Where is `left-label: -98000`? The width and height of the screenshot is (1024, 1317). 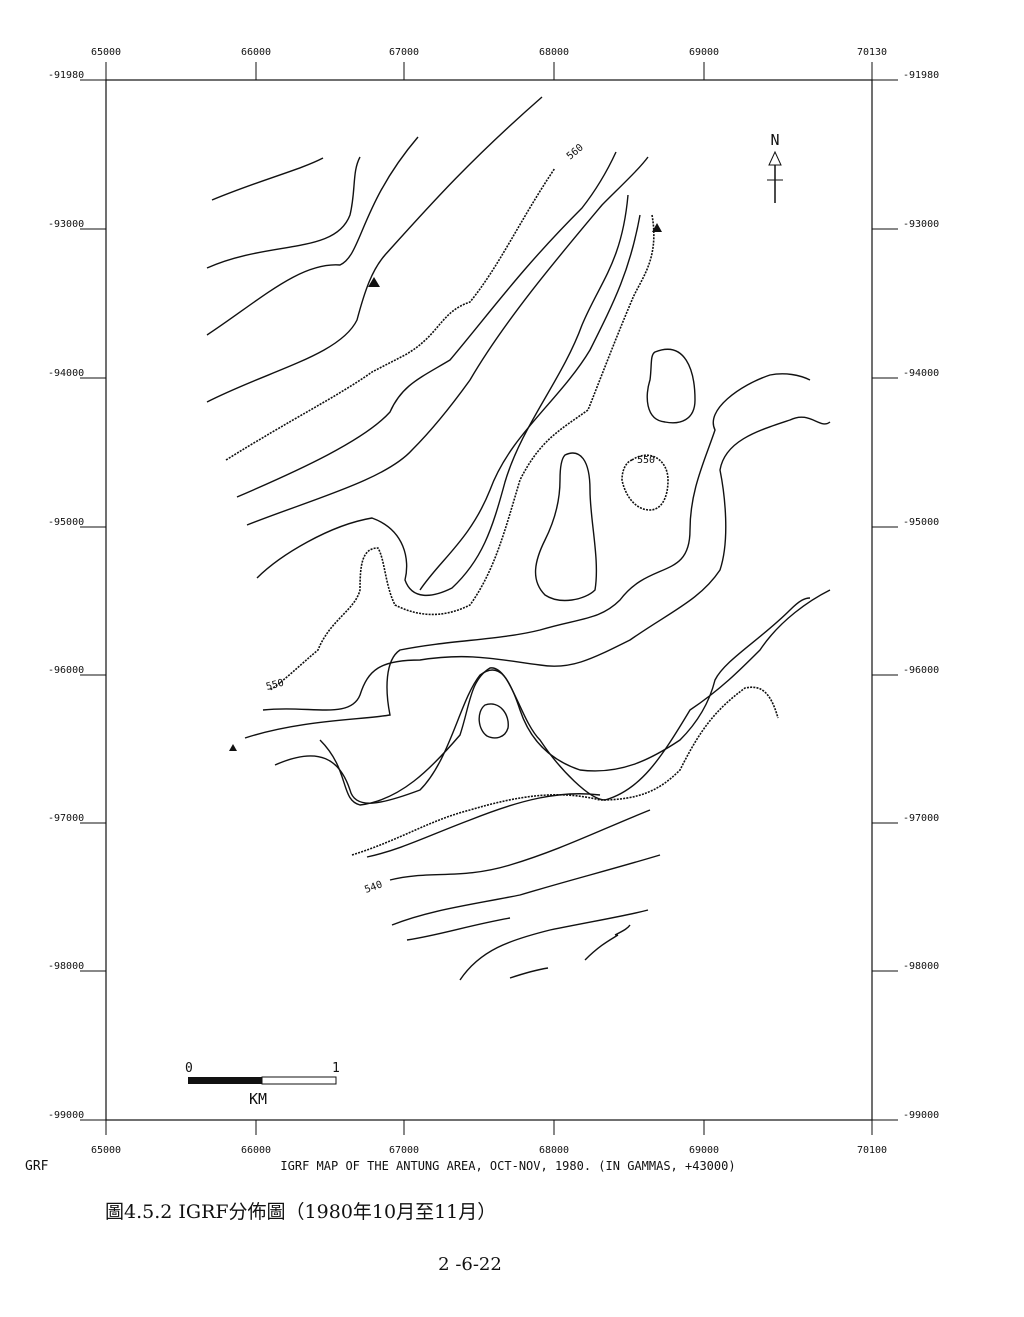
left-label: -98000 is located at coordinates (66, 966).